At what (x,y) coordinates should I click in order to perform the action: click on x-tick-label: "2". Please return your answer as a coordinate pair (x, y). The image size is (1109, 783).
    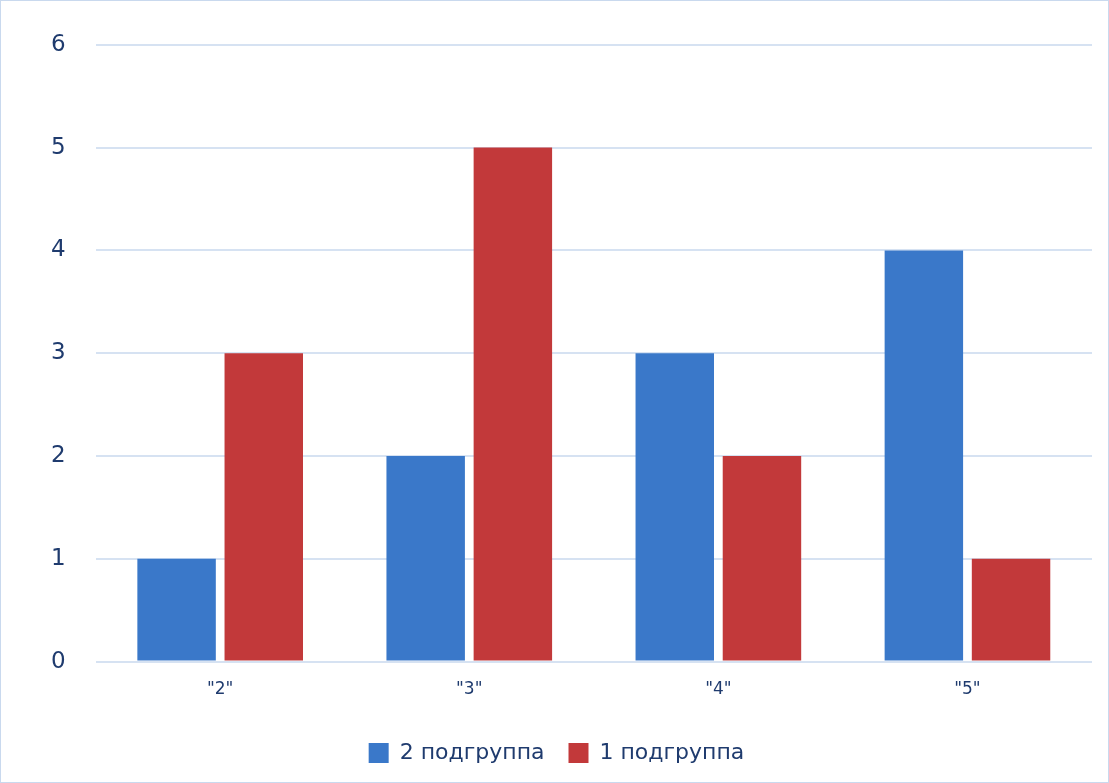
    Looking at the image, I should click on (220, 688).